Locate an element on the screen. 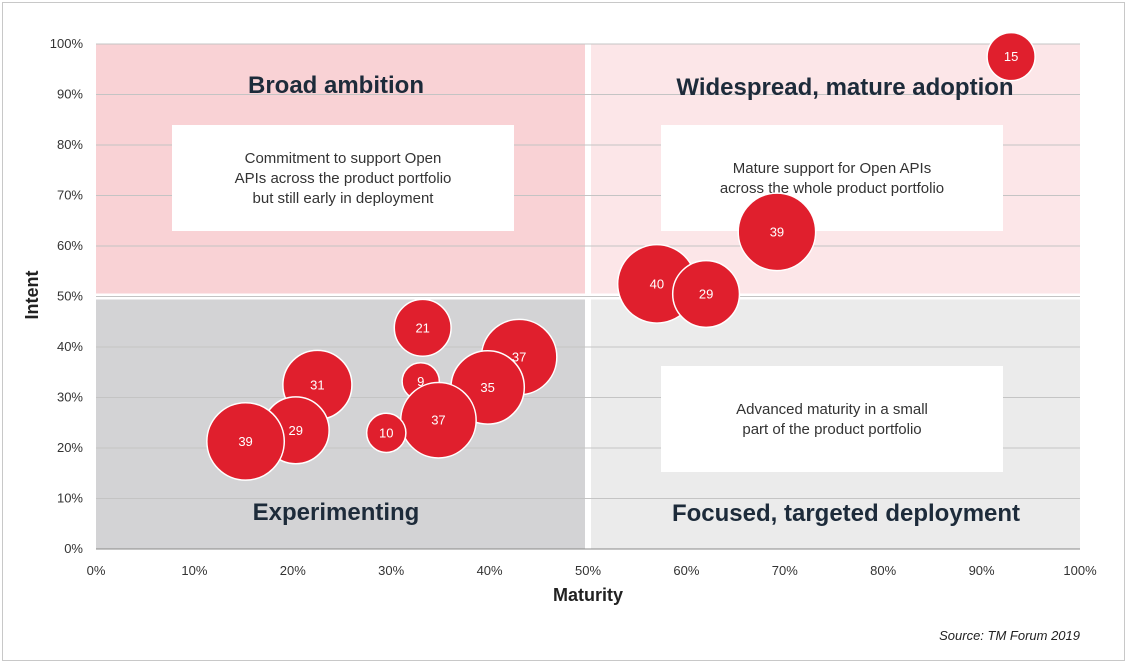 The image size is (1129, 665). quadrant-title-experimenting: Experimenting is located at coordinates (336, 512).